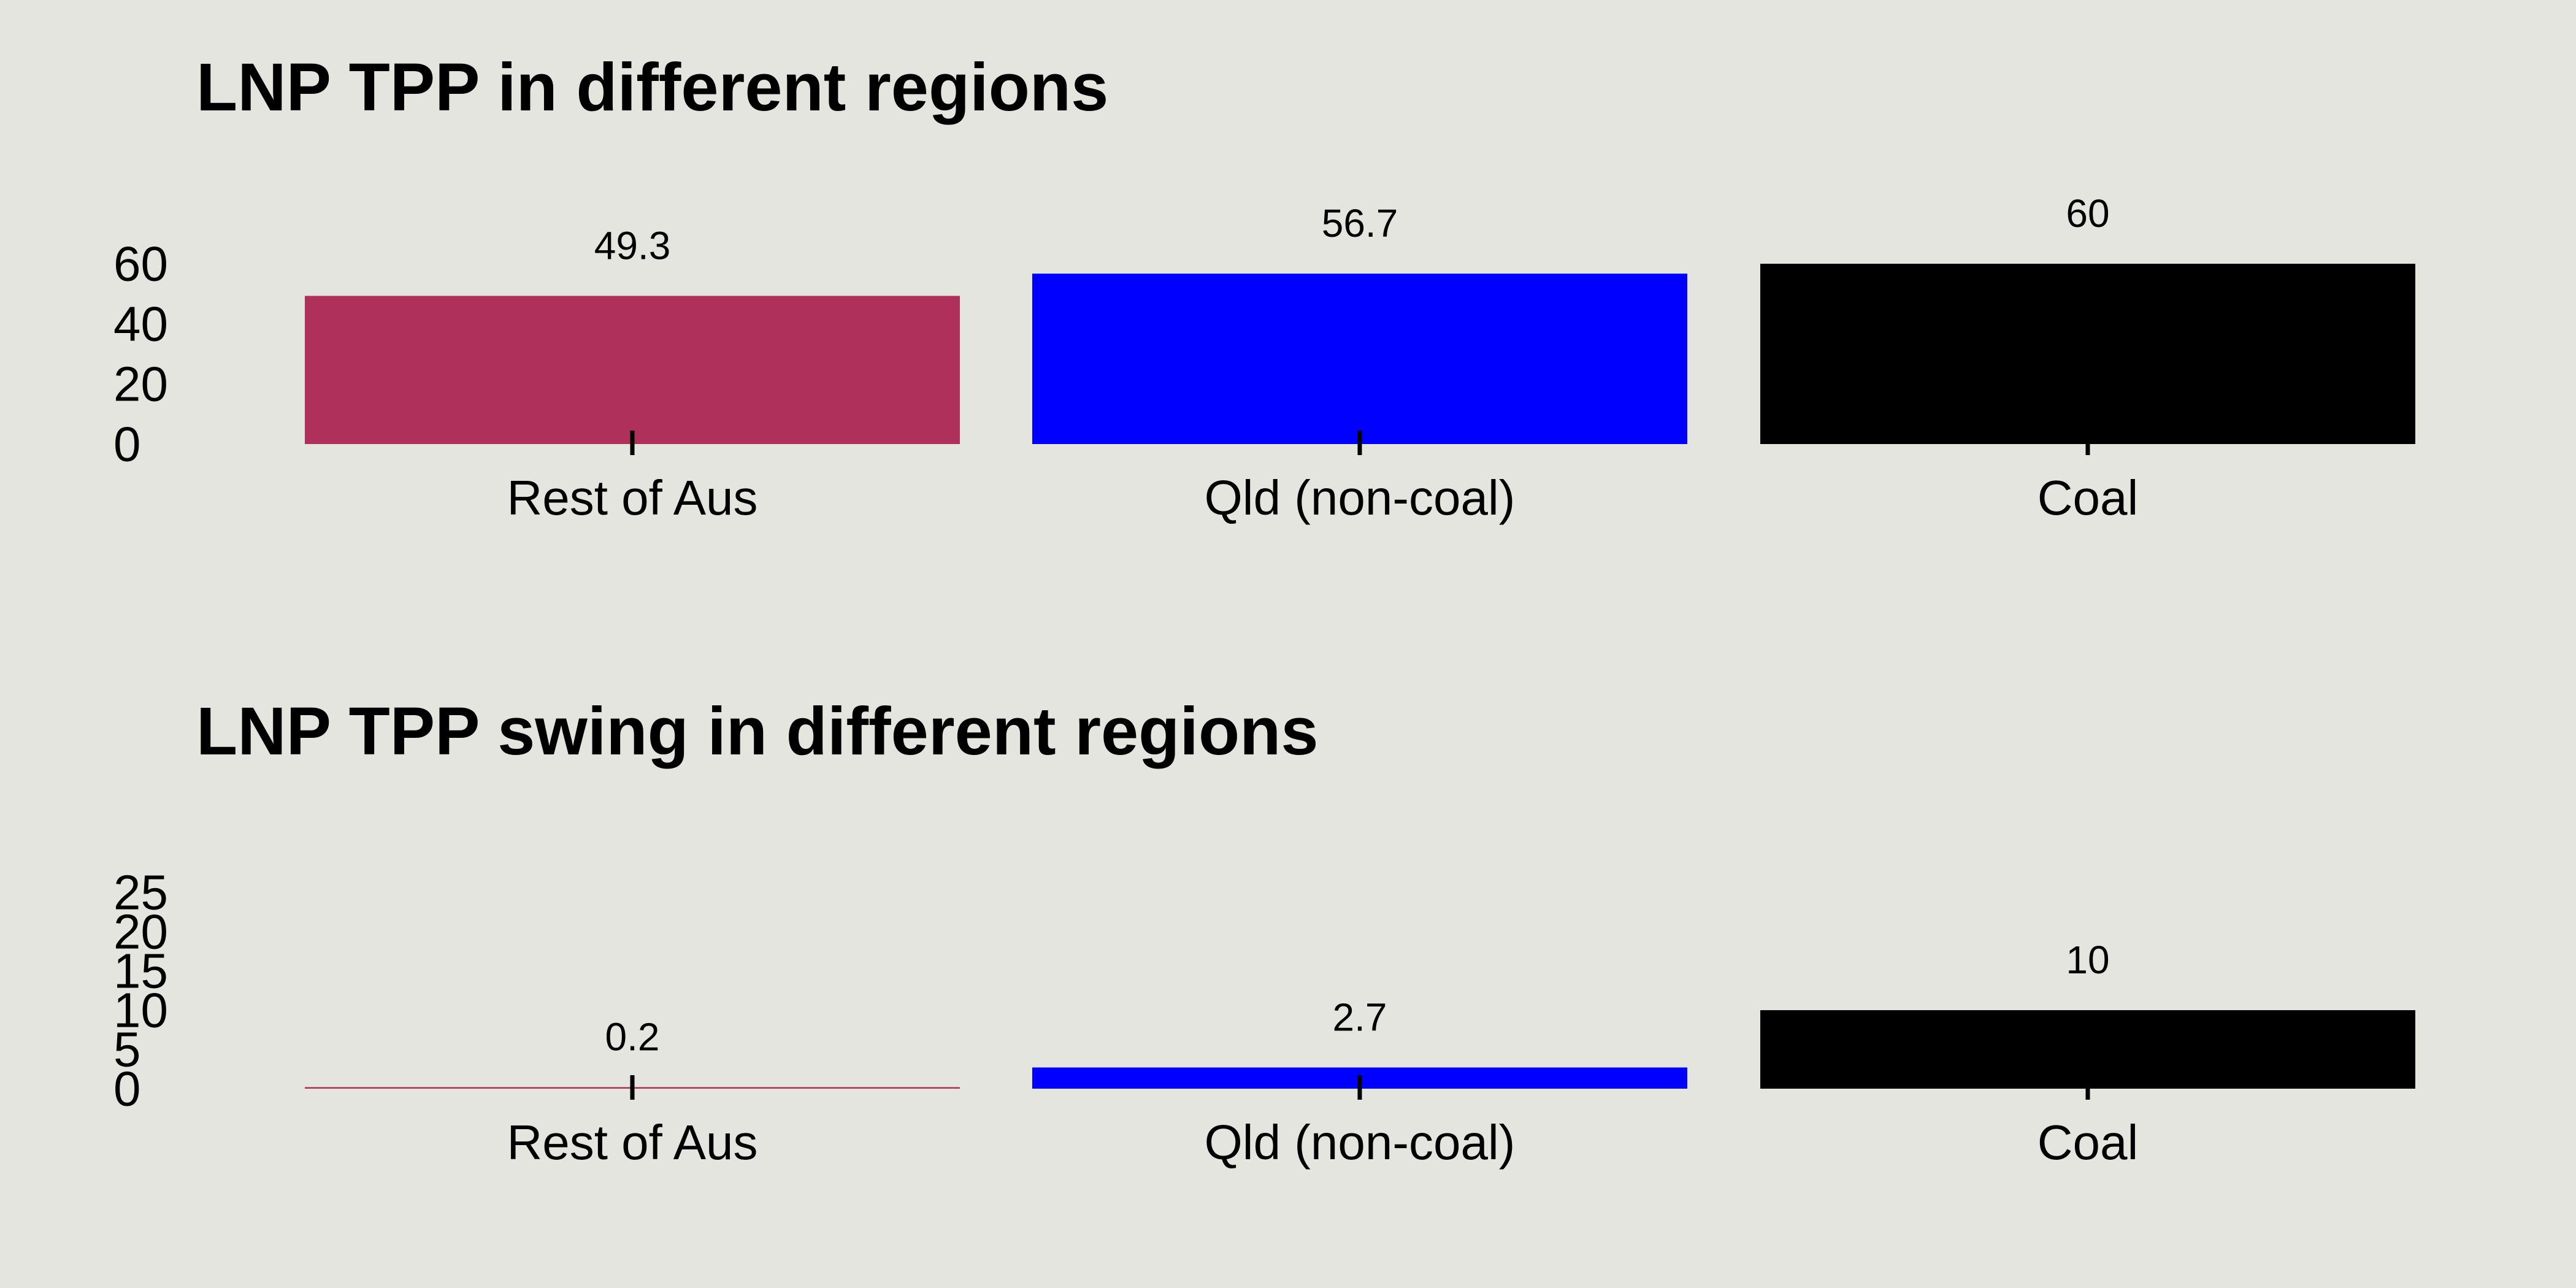 The width and height of the screenshot is (2576, 1288). I want to click on y-tick-label: 60, so click(140, 264).